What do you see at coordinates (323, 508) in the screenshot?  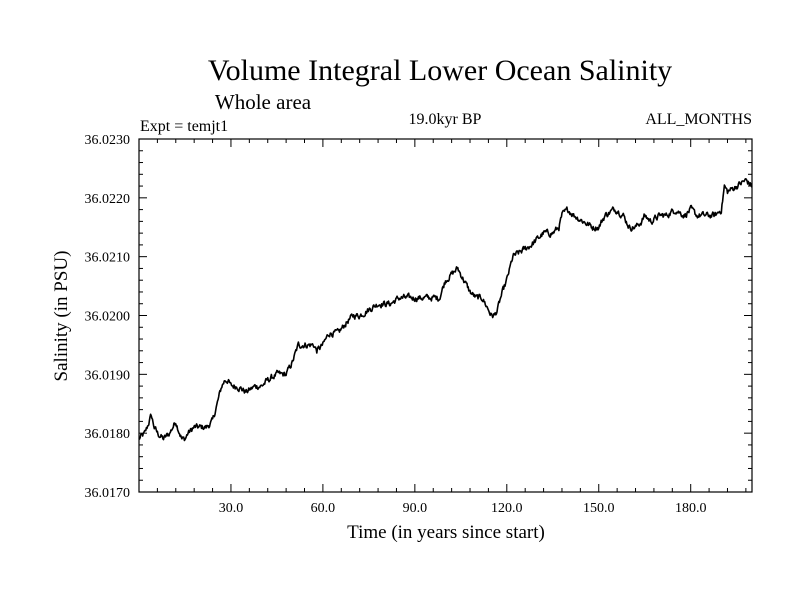 I see `x-tick-label: 60.0` at bounding box center [323, 508].